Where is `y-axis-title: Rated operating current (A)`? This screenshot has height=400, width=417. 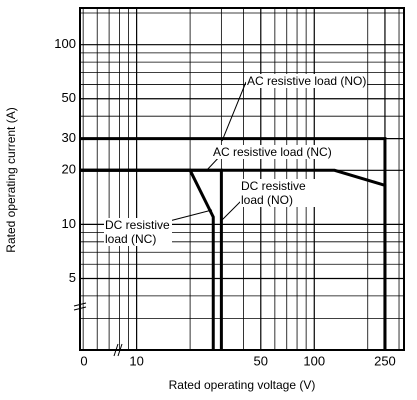 y-axis-title: Rated operating current (A) is located at coordinates (11, 179).